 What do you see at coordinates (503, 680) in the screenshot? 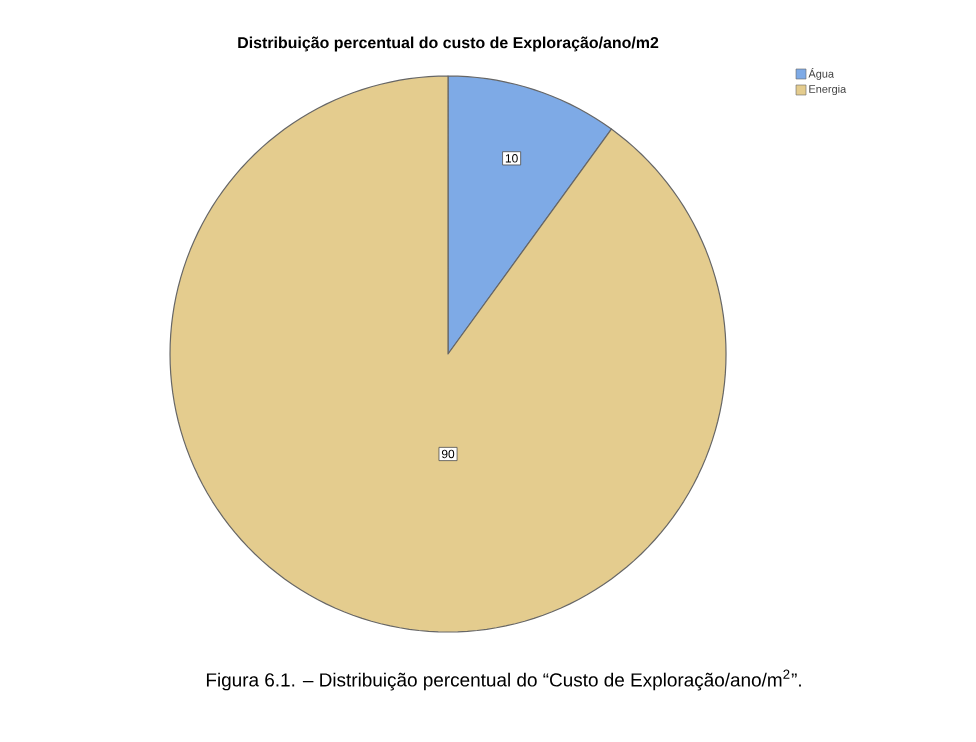
I see `text: Figura 6.1. – Distribuição percentual do “Custo de Exploração/ano/m$^{2}$”.` at bounding box center [503, 680].